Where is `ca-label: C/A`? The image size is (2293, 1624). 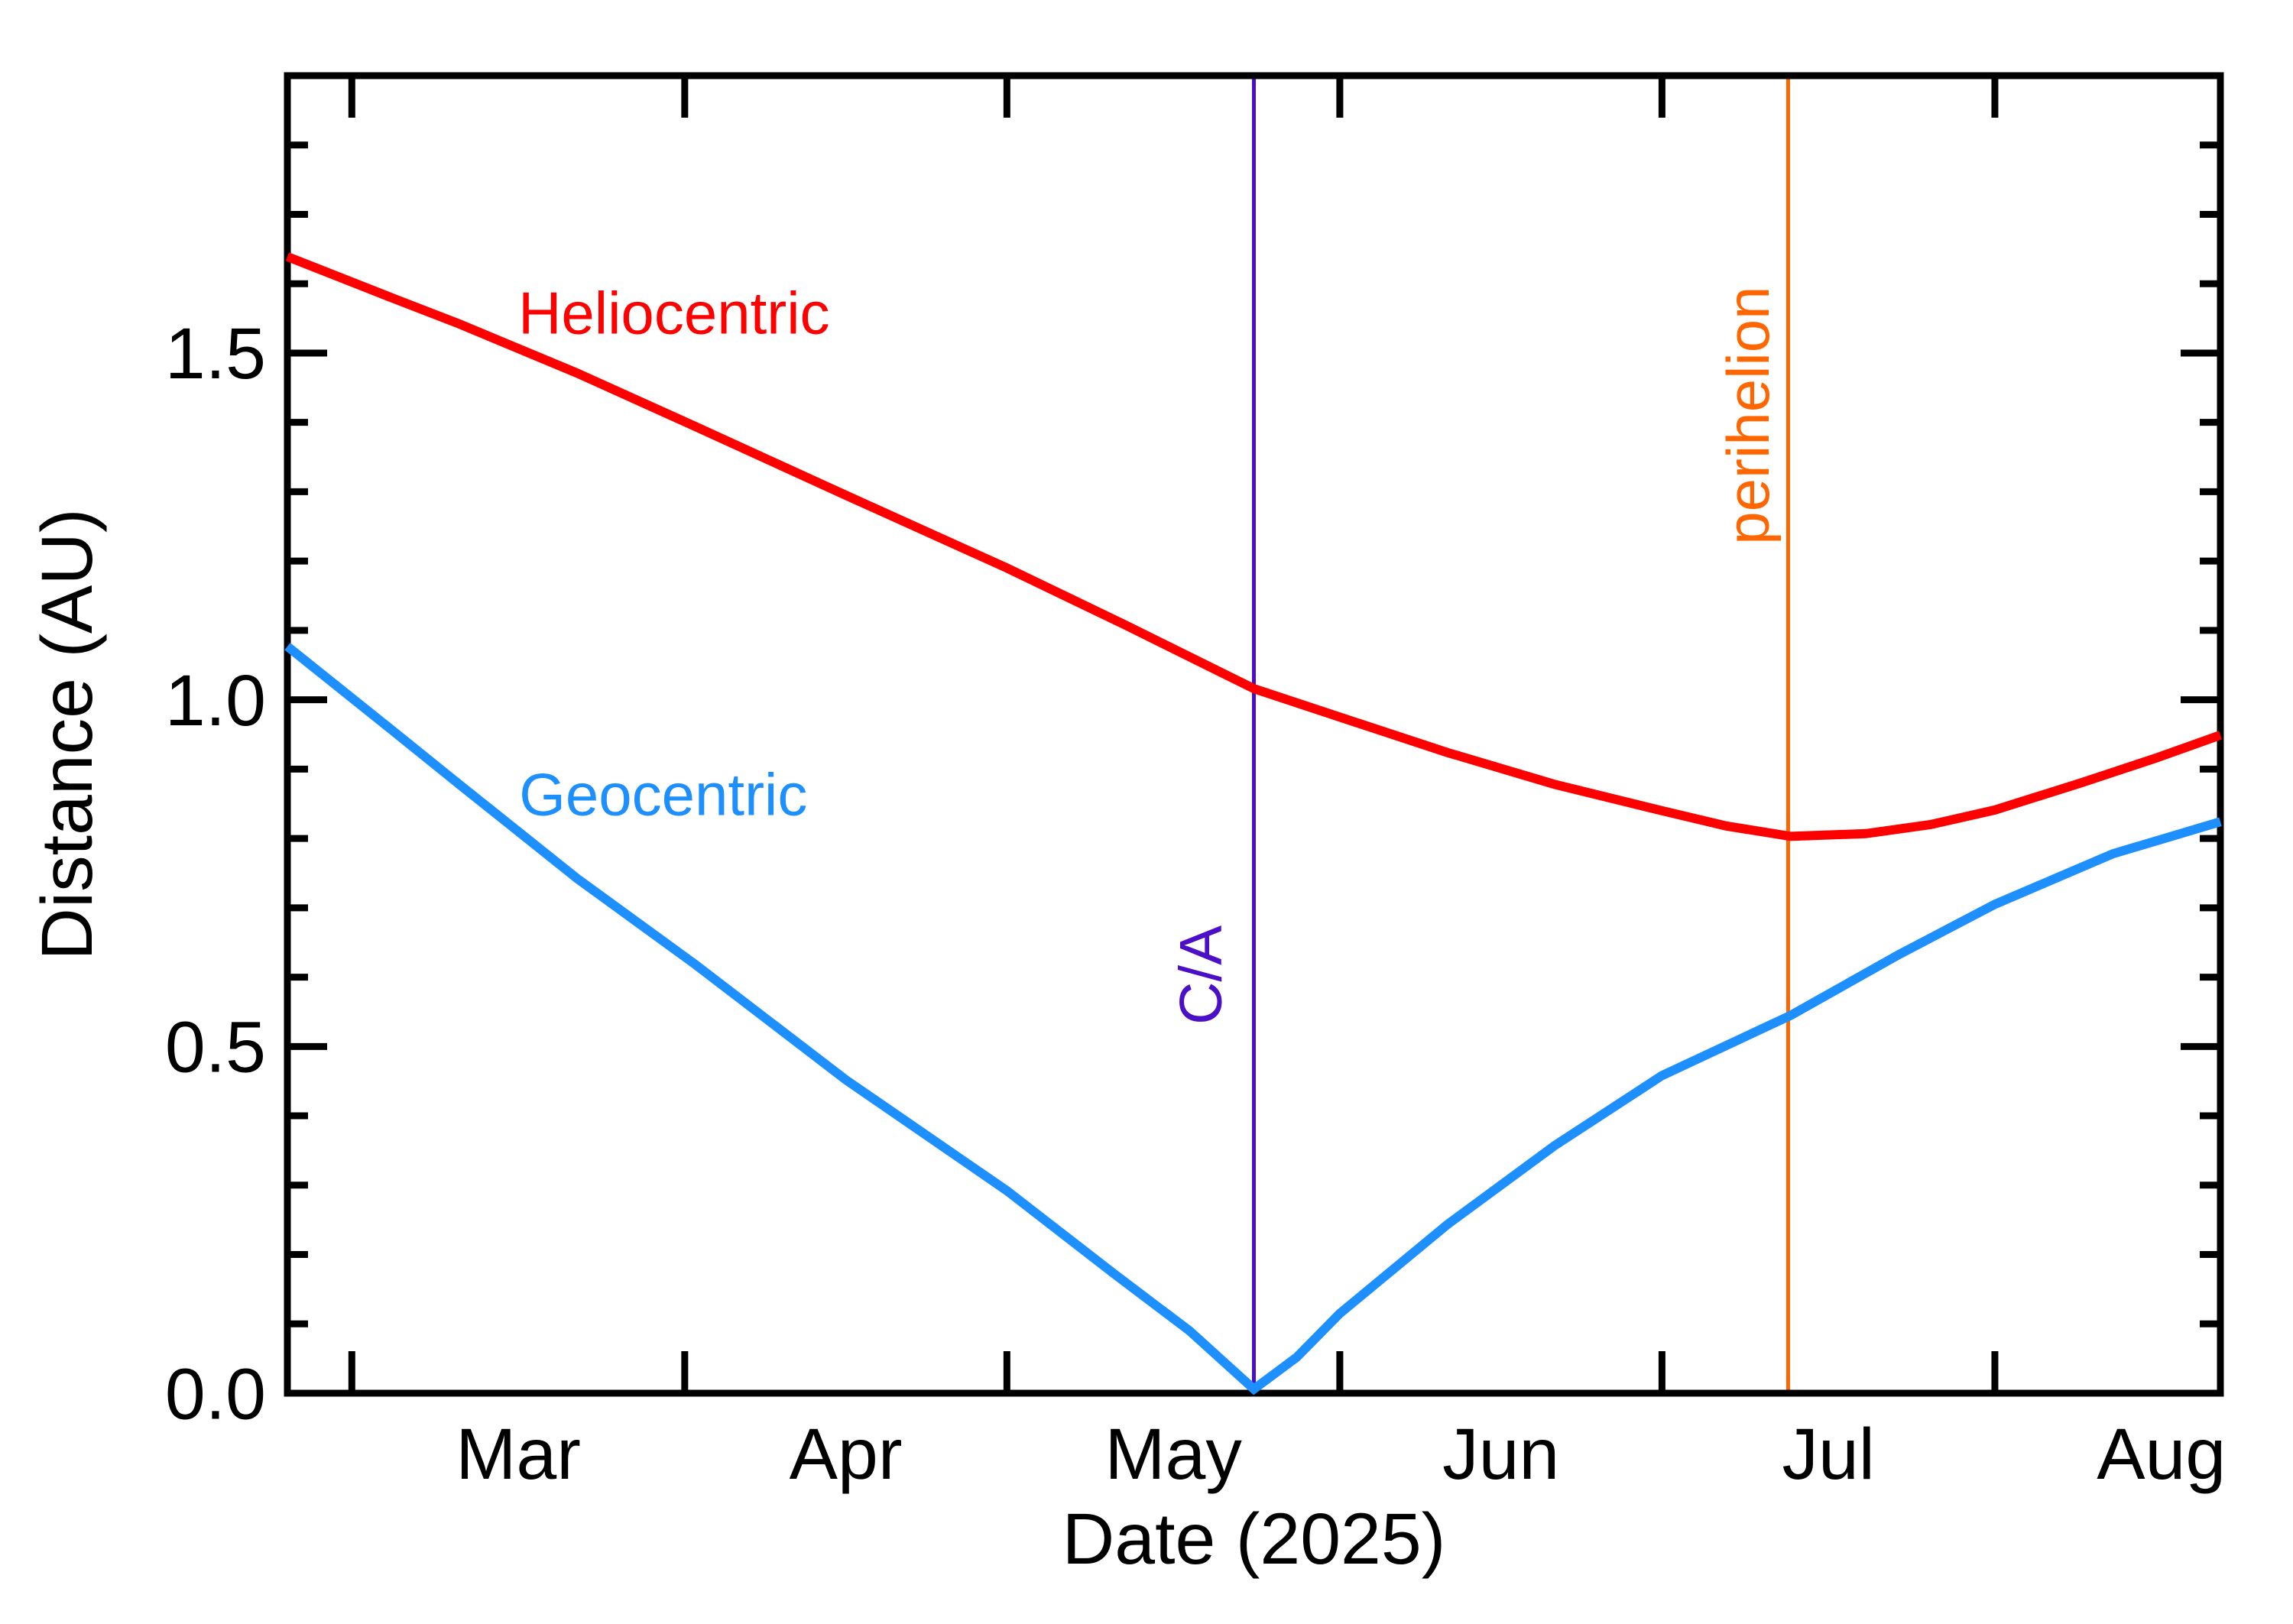
ca-label: C/A is located at coordinates (1200, 975).